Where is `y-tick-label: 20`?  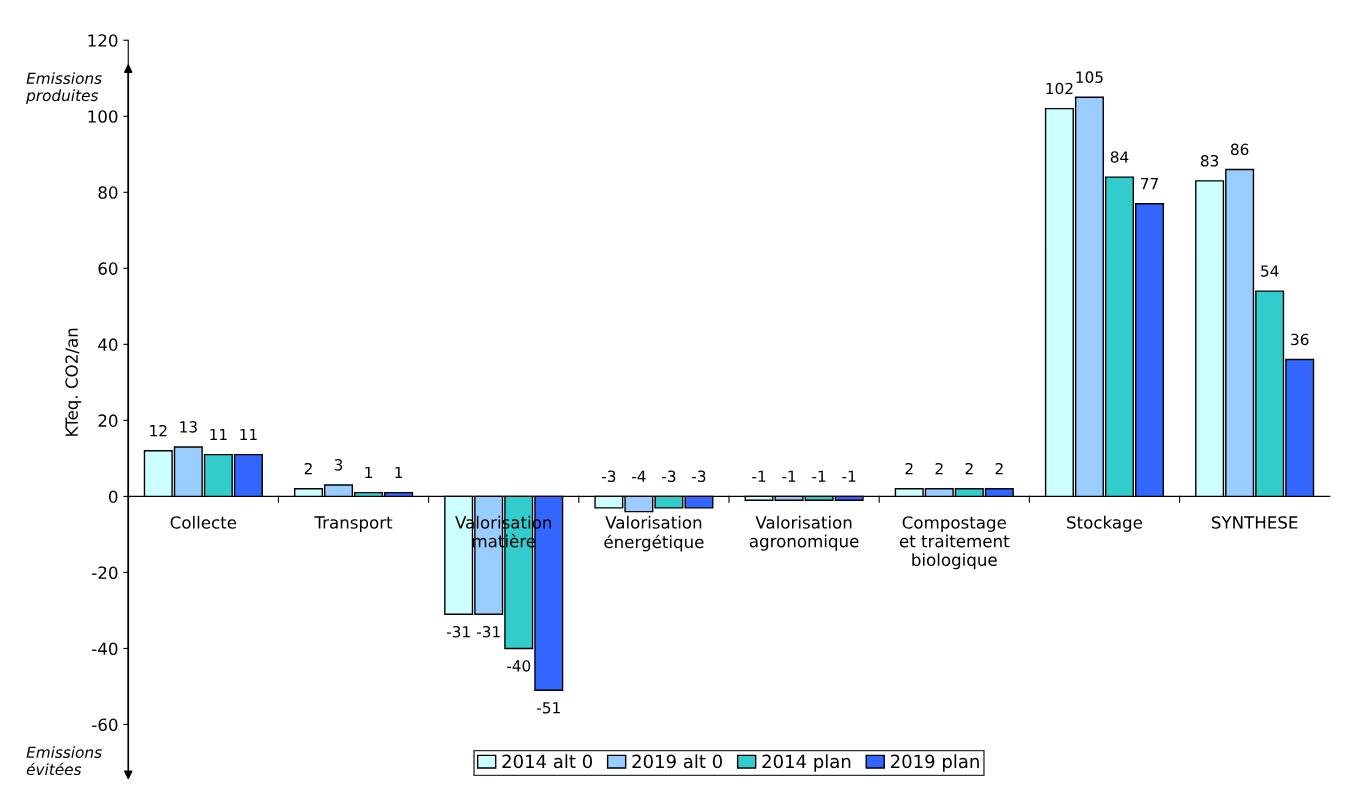 y-tick-label: 20 is located at coordinates (108, 420).